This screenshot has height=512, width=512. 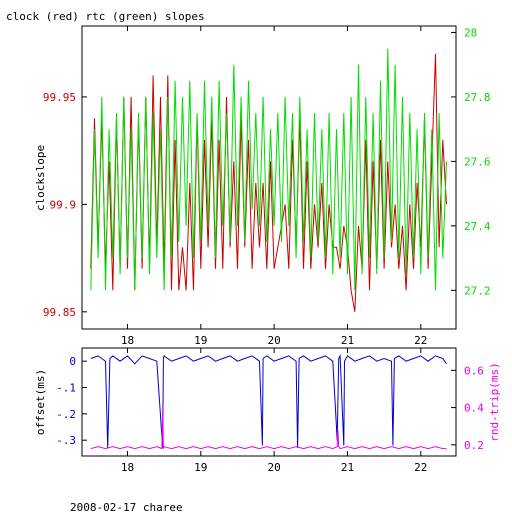 What do you see at coordinates (274, 340) in the screenshot?
I see `slopes-x-tick-label: 20` at bounding box center [274, 340].